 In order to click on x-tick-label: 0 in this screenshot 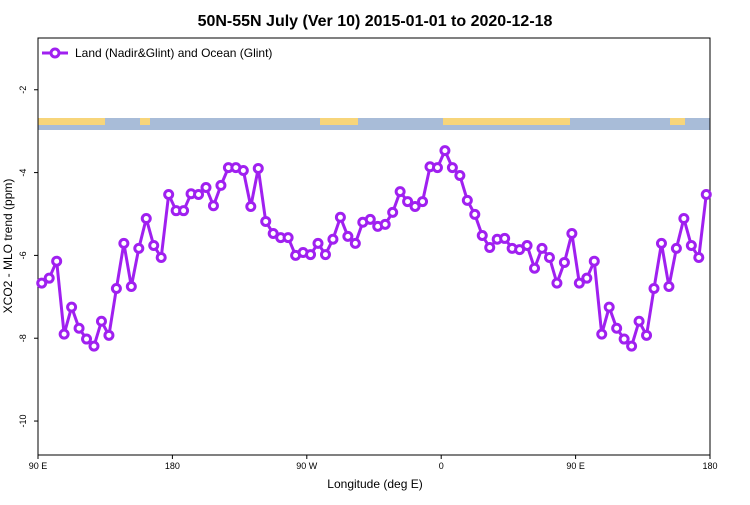, I will do `click(441, 466)`.